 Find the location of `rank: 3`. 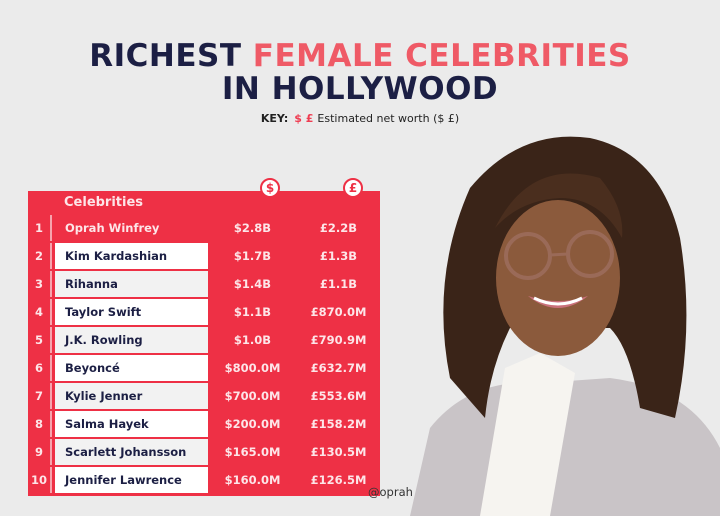

rank: 3 is located at coordinates (40, 284).